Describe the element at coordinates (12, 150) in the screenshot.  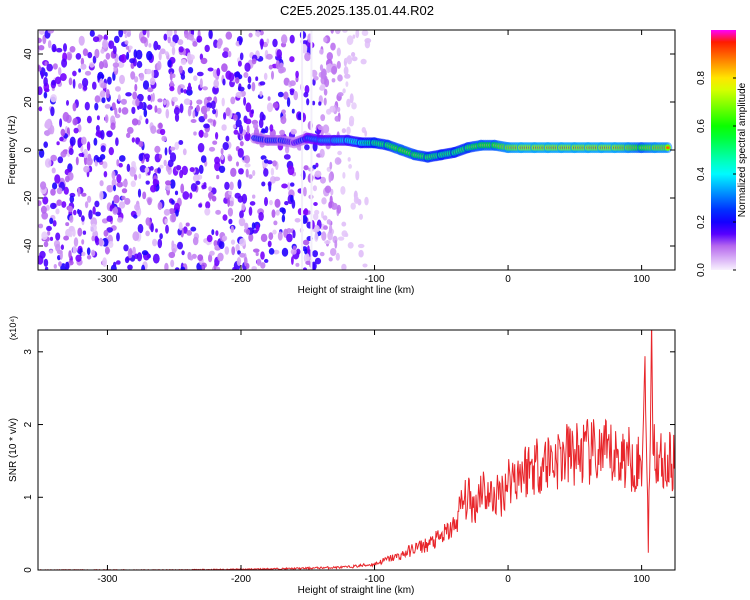
I see `spectrogram-y-axis-label: Frequency (Hz)` at that location.